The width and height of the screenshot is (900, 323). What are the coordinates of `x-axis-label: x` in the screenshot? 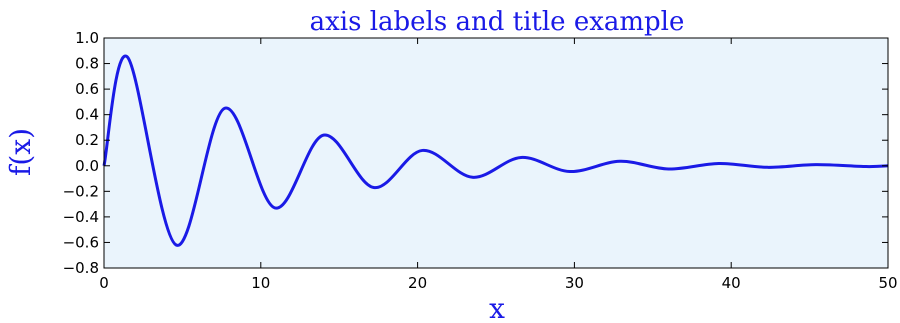 It's located at (497, 307).